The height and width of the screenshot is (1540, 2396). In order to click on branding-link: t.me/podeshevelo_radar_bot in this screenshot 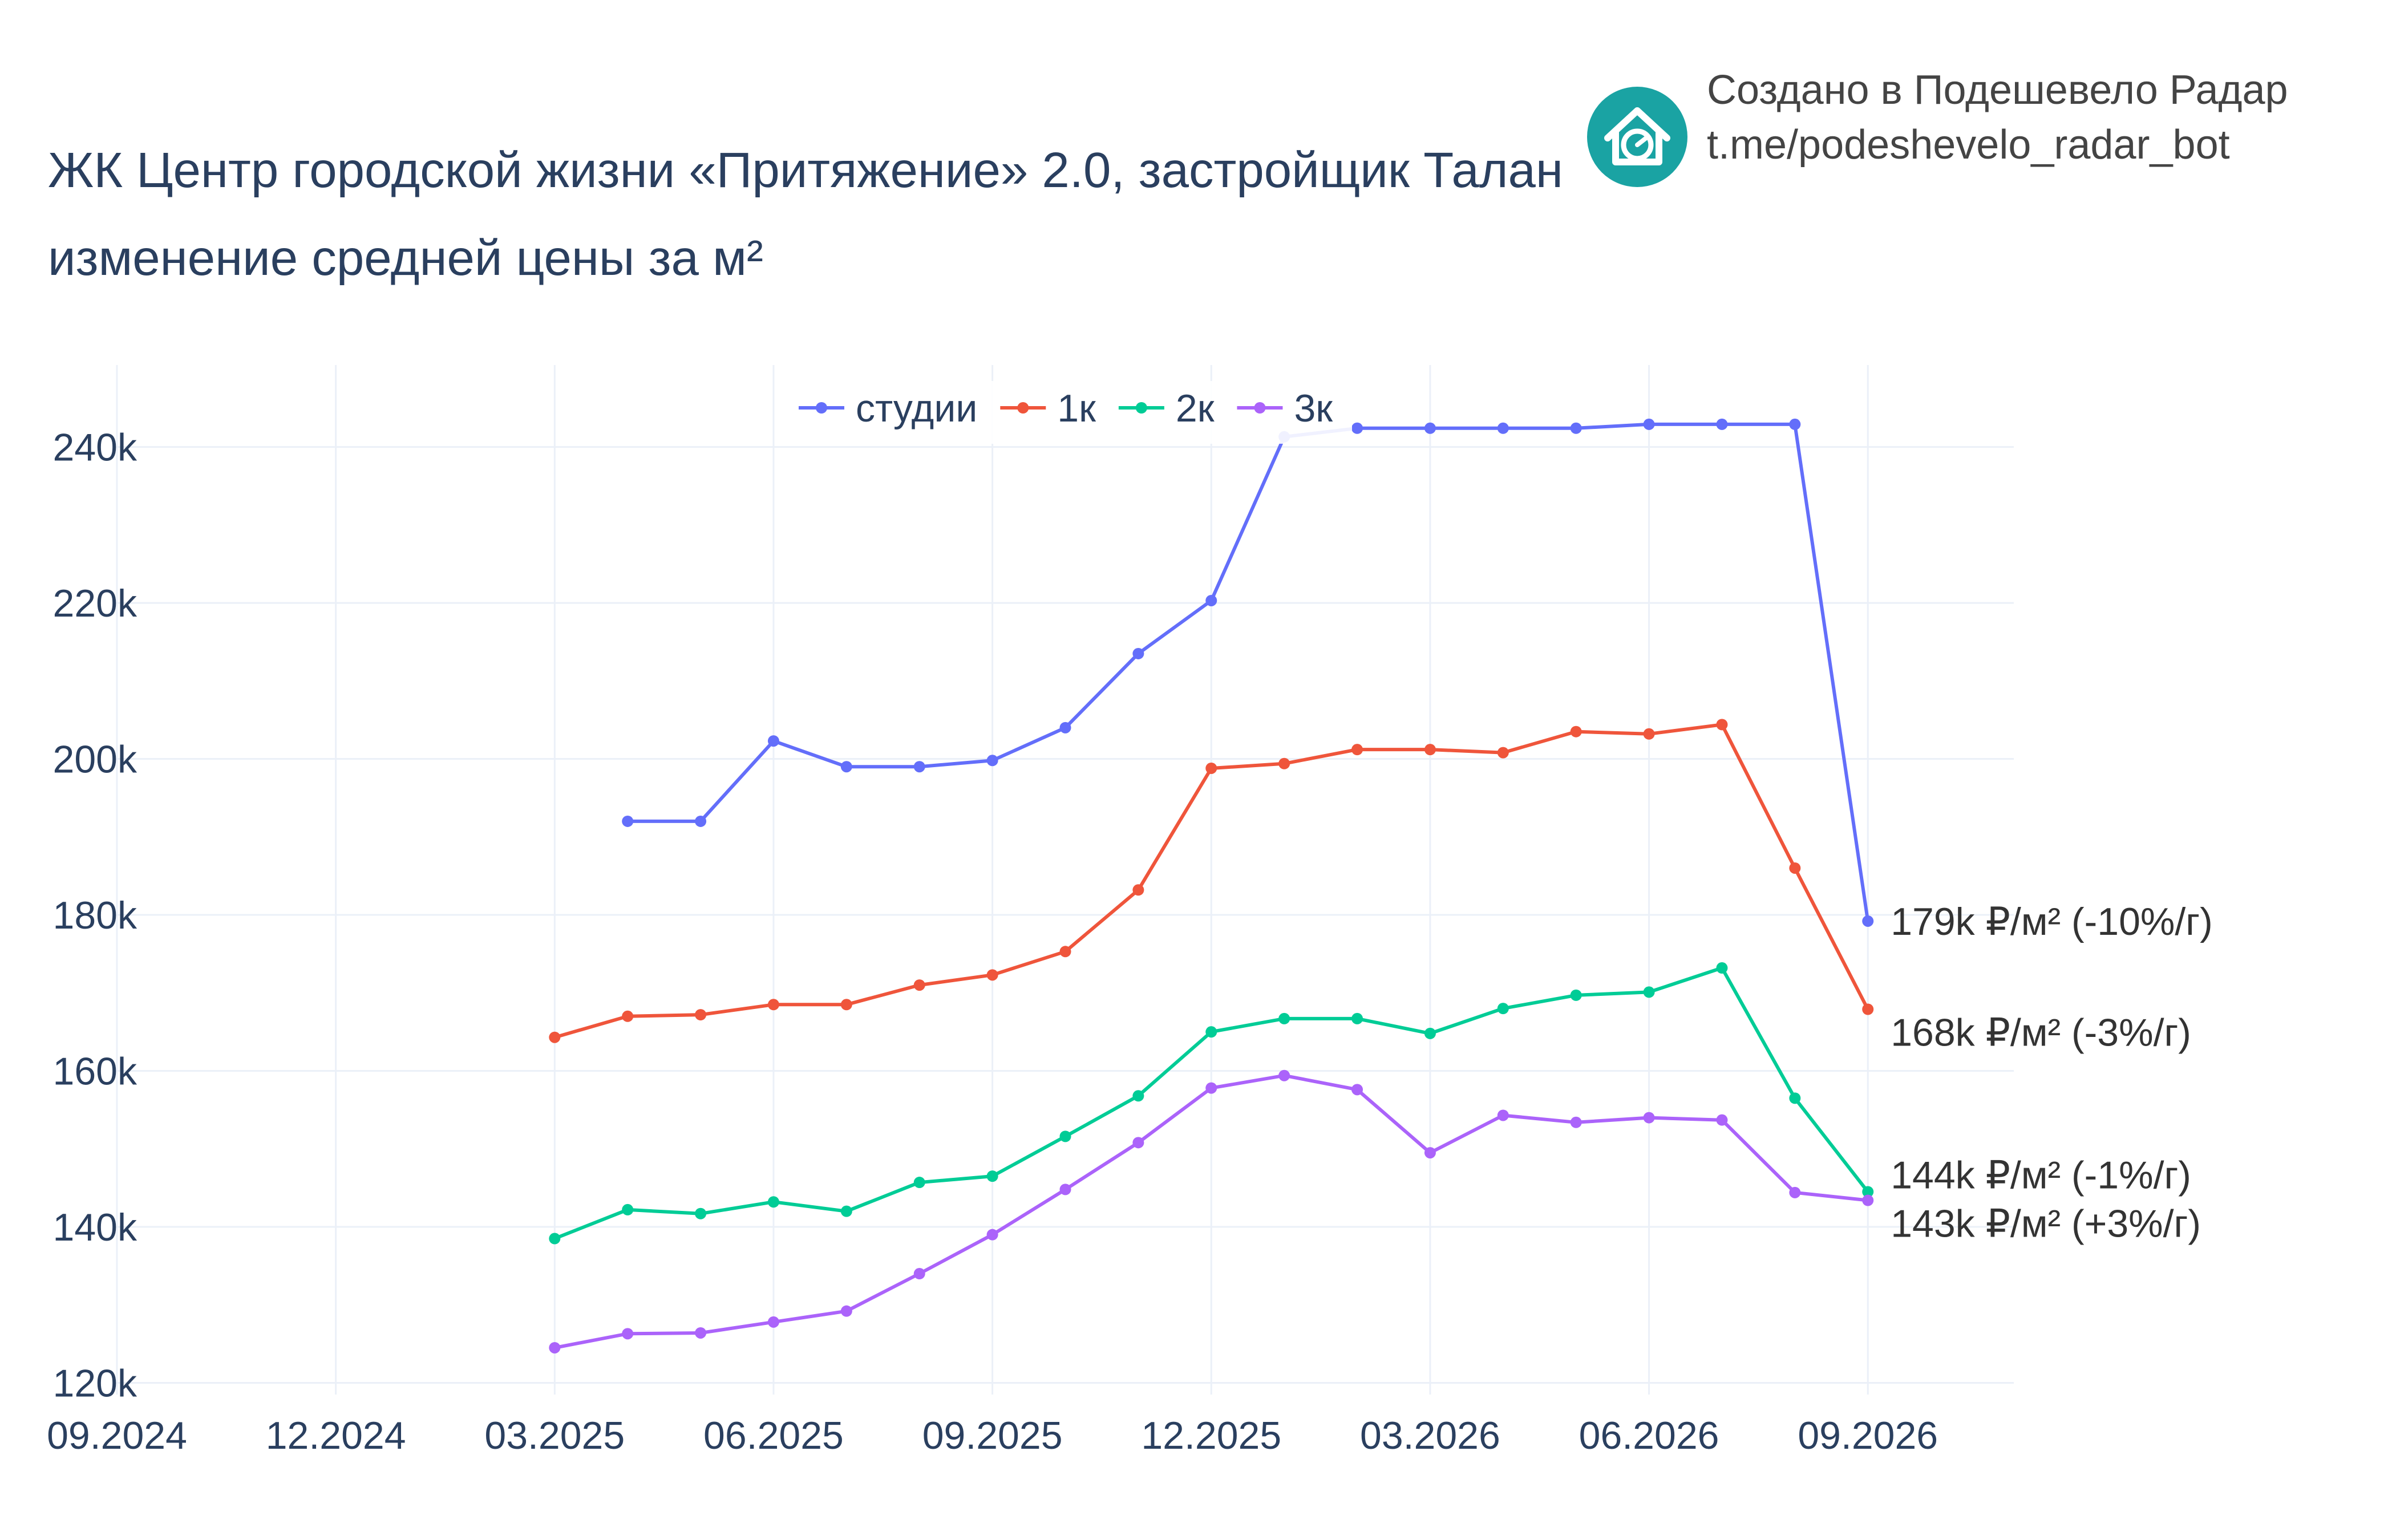, I will do `click(1968, 145)`.